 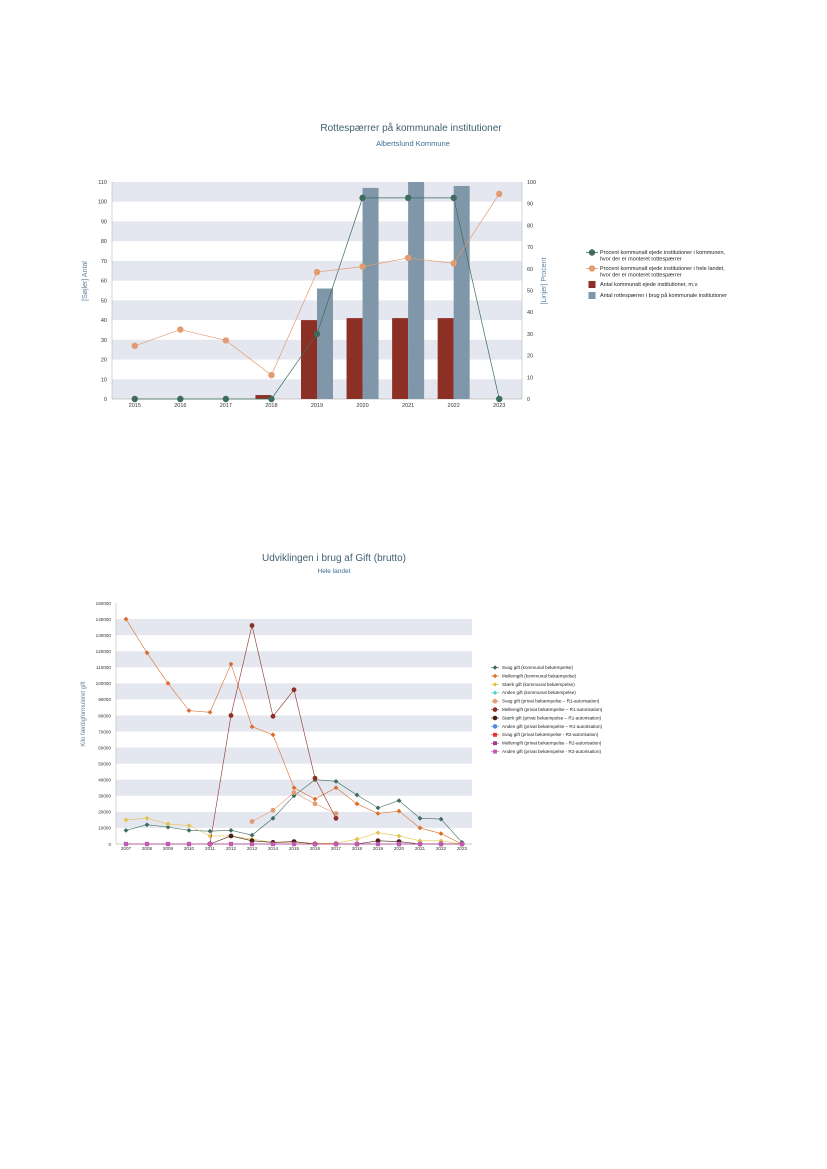 What do you see at coordinates (104, 262) in the screenshot?
I see `chart1-left-tick-label: 70` at bounding box center [104, 262].